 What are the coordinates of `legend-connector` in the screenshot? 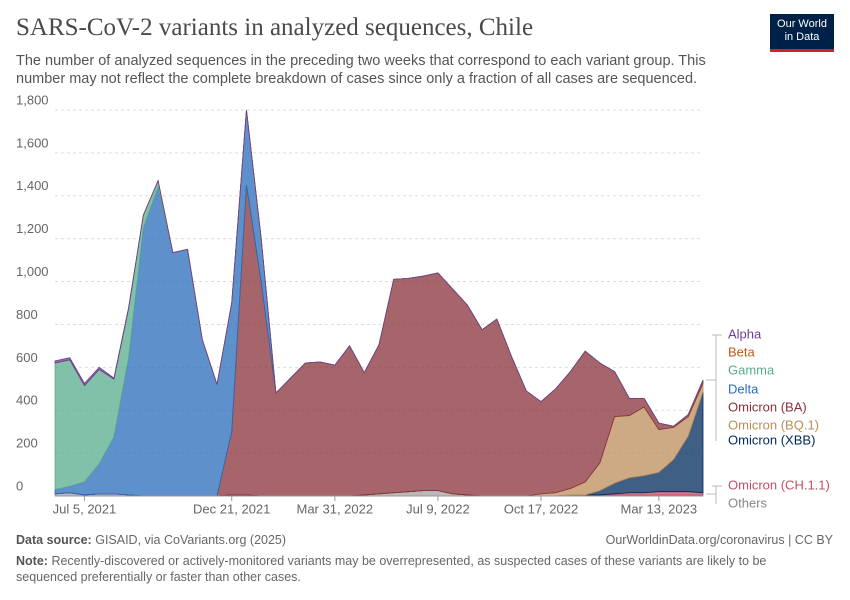 It's located at (714, 419).